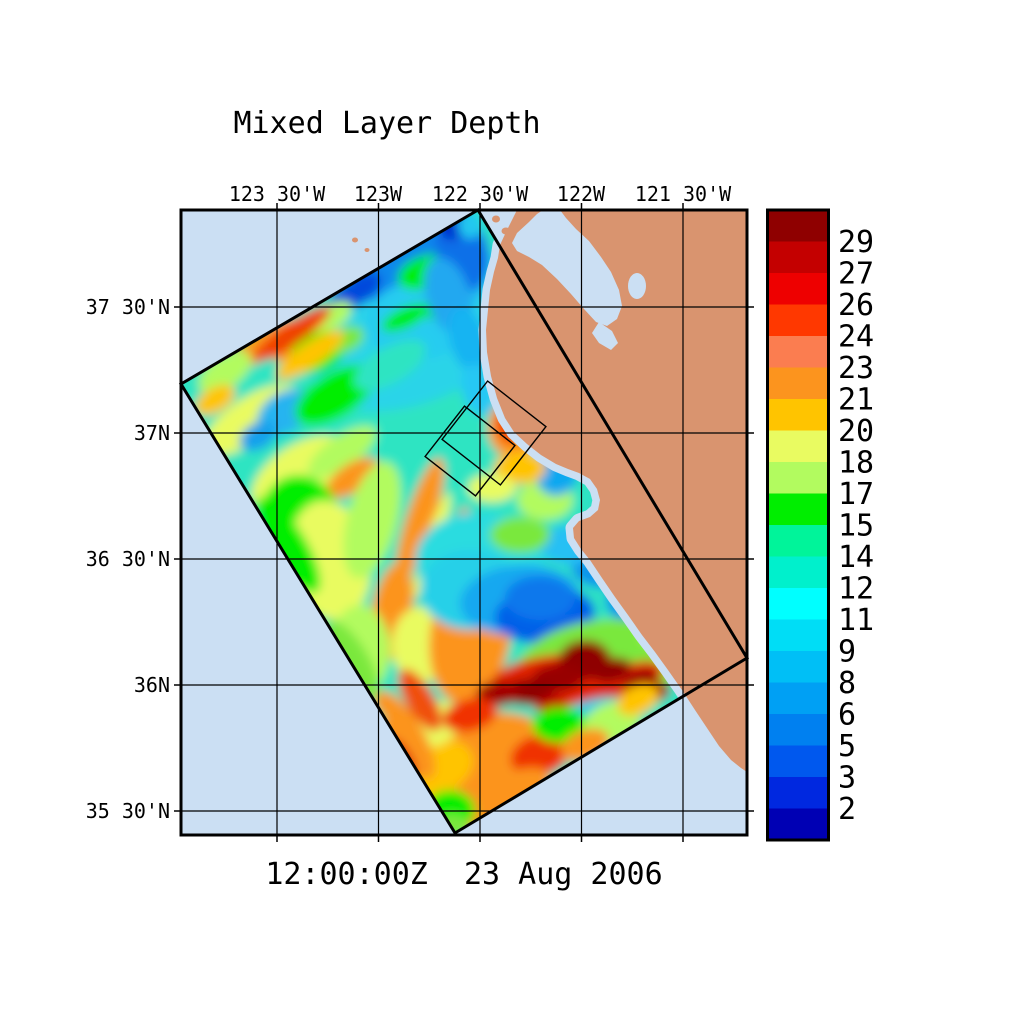 The image size is (1024, 1024). Describe the element at coordinates (485, 438) in the screenshot. I see `nested-grid-boxes` at that location.